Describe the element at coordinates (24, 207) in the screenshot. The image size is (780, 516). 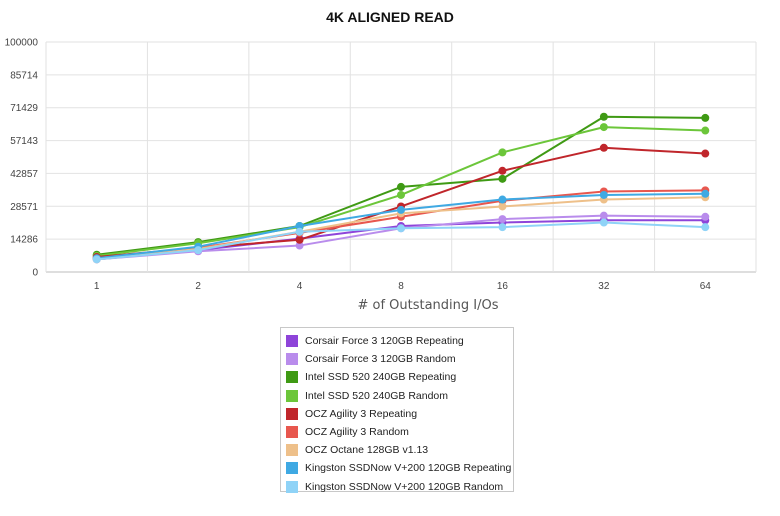
I see `y-tick-label: 28571` at that location.